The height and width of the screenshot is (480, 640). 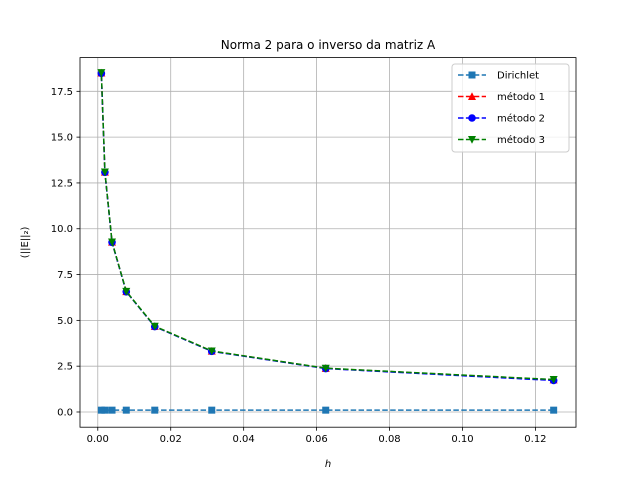 What do you see at coordinates (316, 439) in the screenshot?
I see `x-tick-label: 0.06` at bounding box center [316, 439].